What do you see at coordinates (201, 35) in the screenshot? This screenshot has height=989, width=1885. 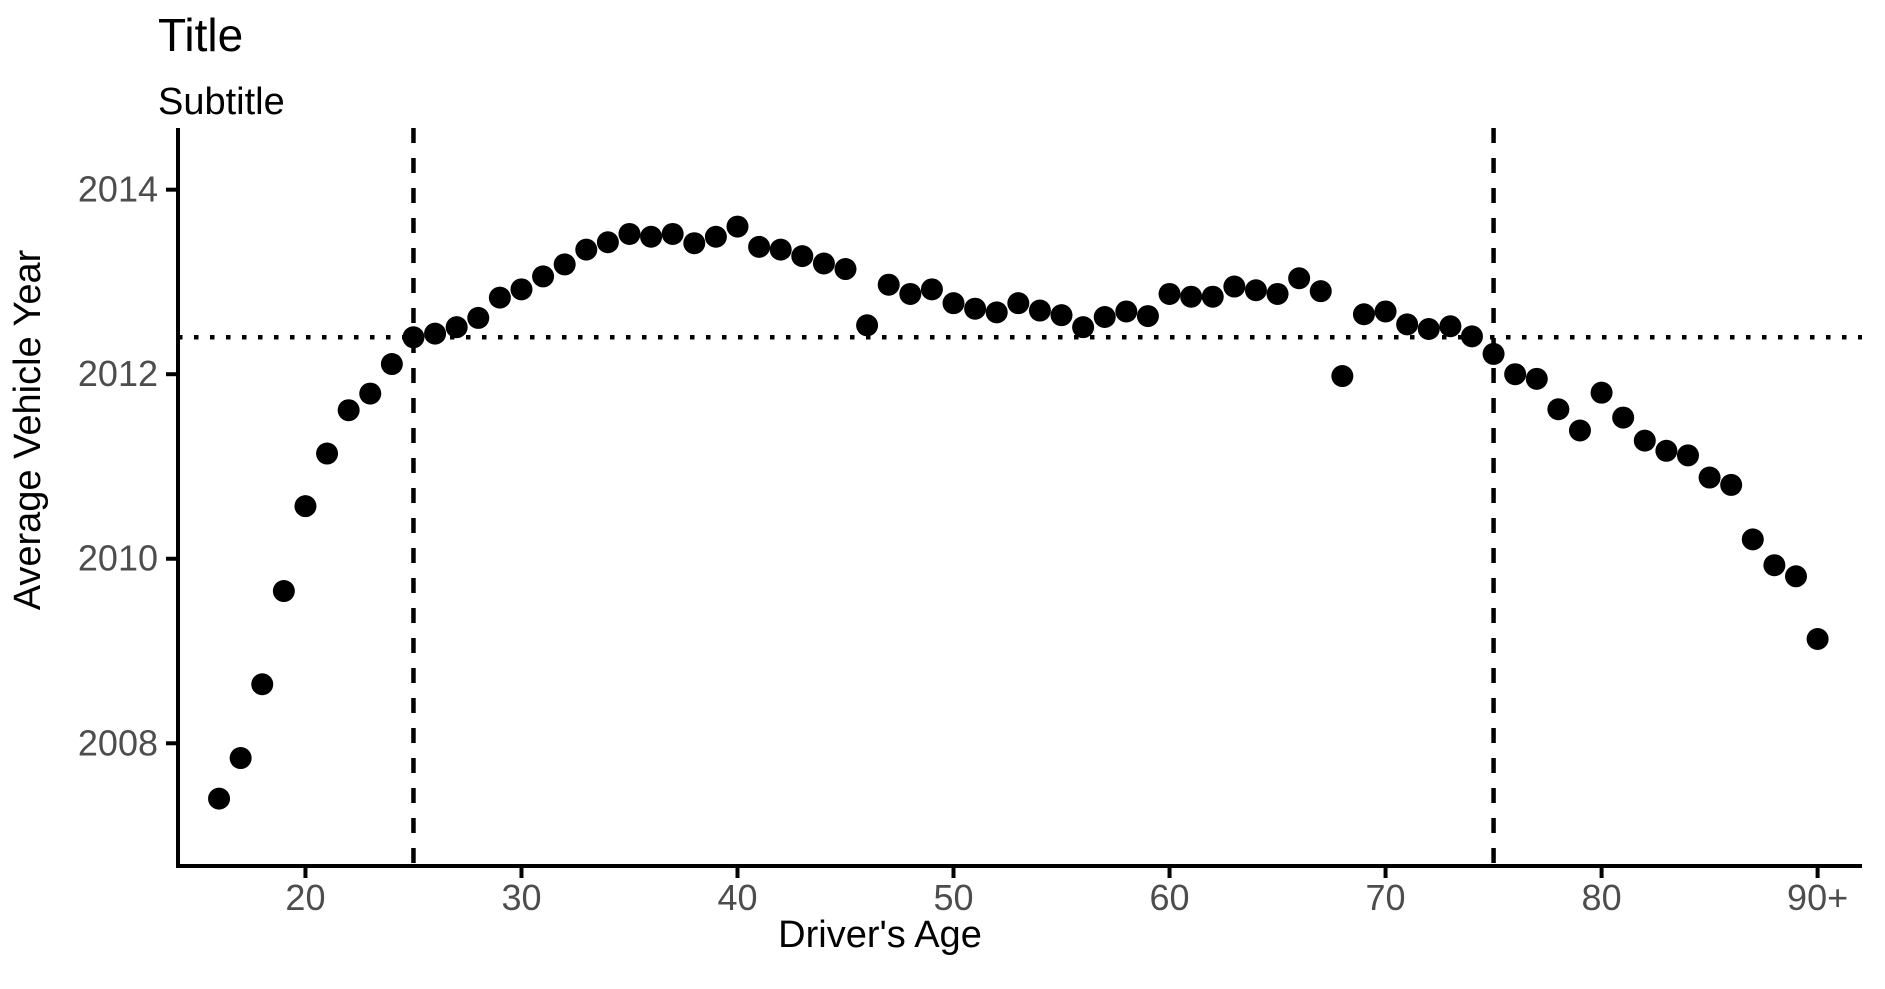 I see `chart-title: Title` at bounding box center [201, 35].